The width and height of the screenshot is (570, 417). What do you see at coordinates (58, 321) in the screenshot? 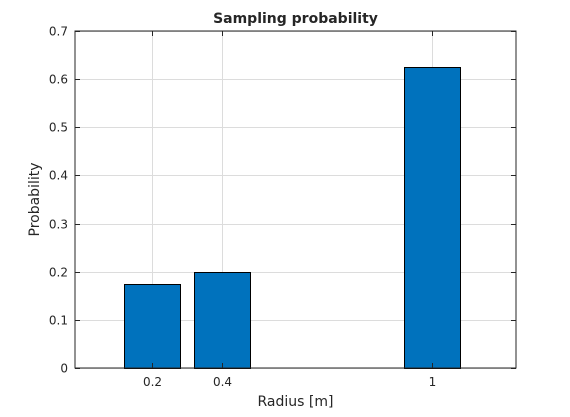
I see `y-tick-label: 0.1` at bounding box center [58, 321].